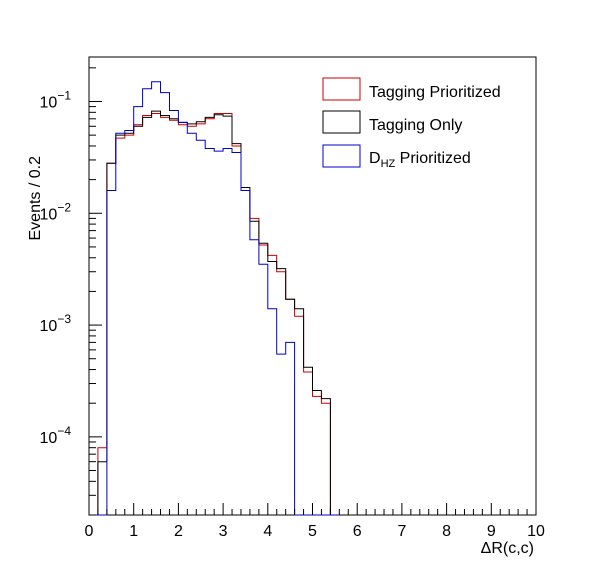 This screenshot has width=596, height=572. Describe the element at coordinates (71, 291) in the screenshot. I see `y-axis: 10⁻⁴ 10⁻³ 10⁻² 10⁻¹` at that location.